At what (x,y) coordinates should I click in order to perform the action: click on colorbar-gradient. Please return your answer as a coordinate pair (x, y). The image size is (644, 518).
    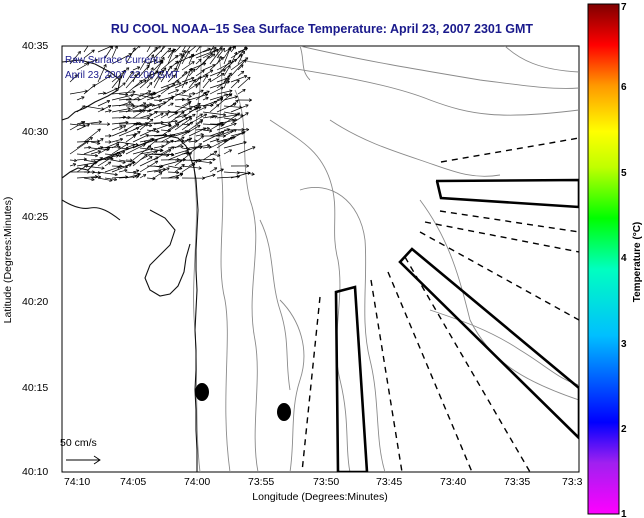
    Looking at the image, I should click on (603, 259).